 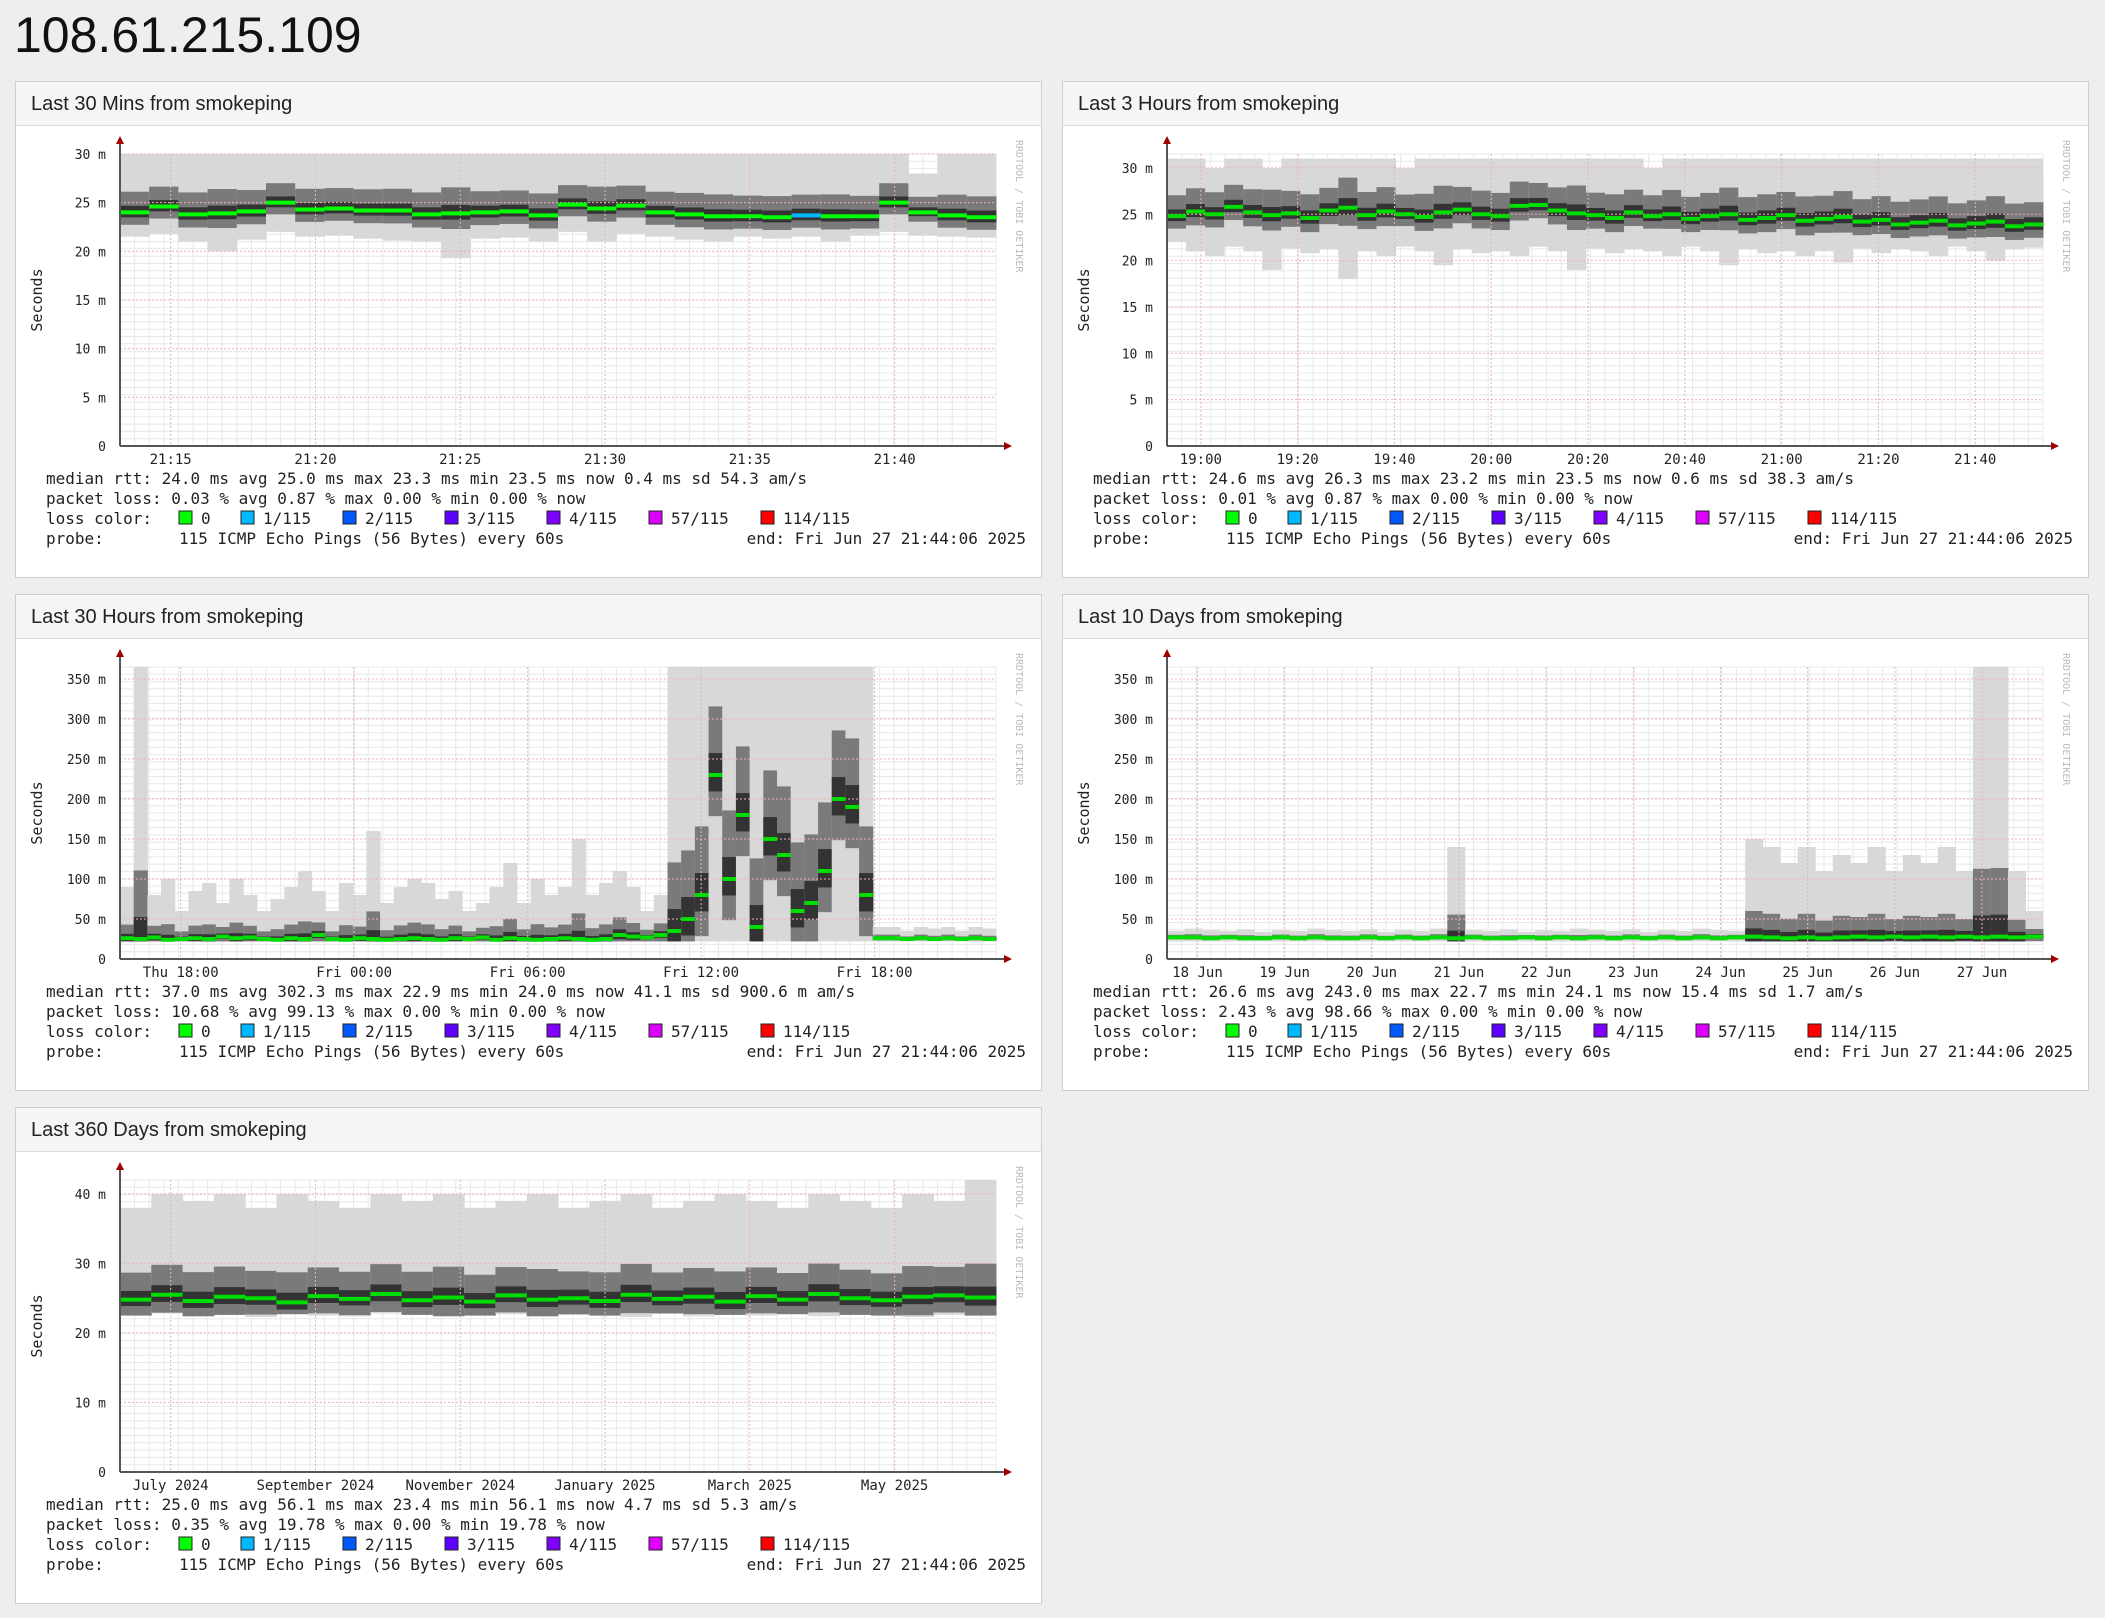 I want to click on y-tick-label: 10 m, so click(x=1137, y=354).